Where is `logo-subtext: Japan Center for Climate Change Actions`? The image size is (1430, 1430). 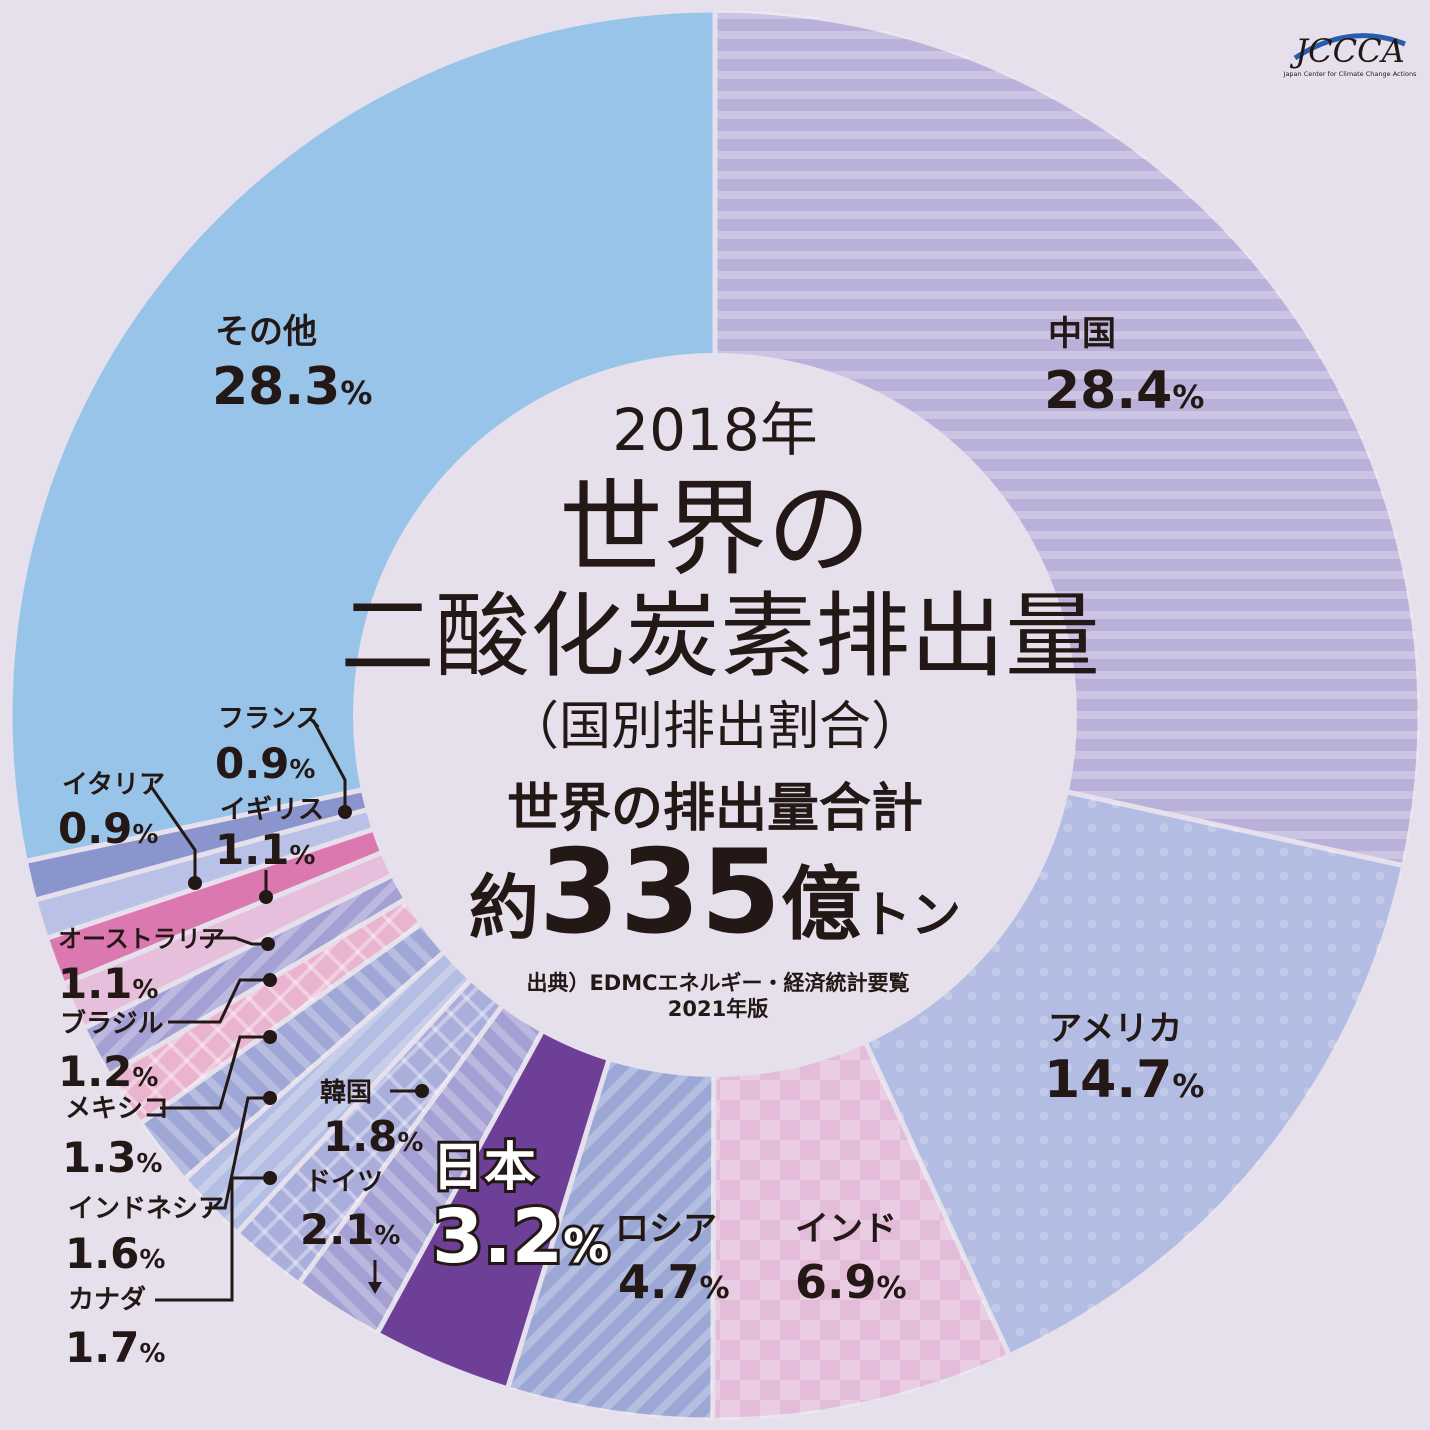 logo-subtext: Japan Center for Climate Change Actions is located at coordinates (1350, 74).